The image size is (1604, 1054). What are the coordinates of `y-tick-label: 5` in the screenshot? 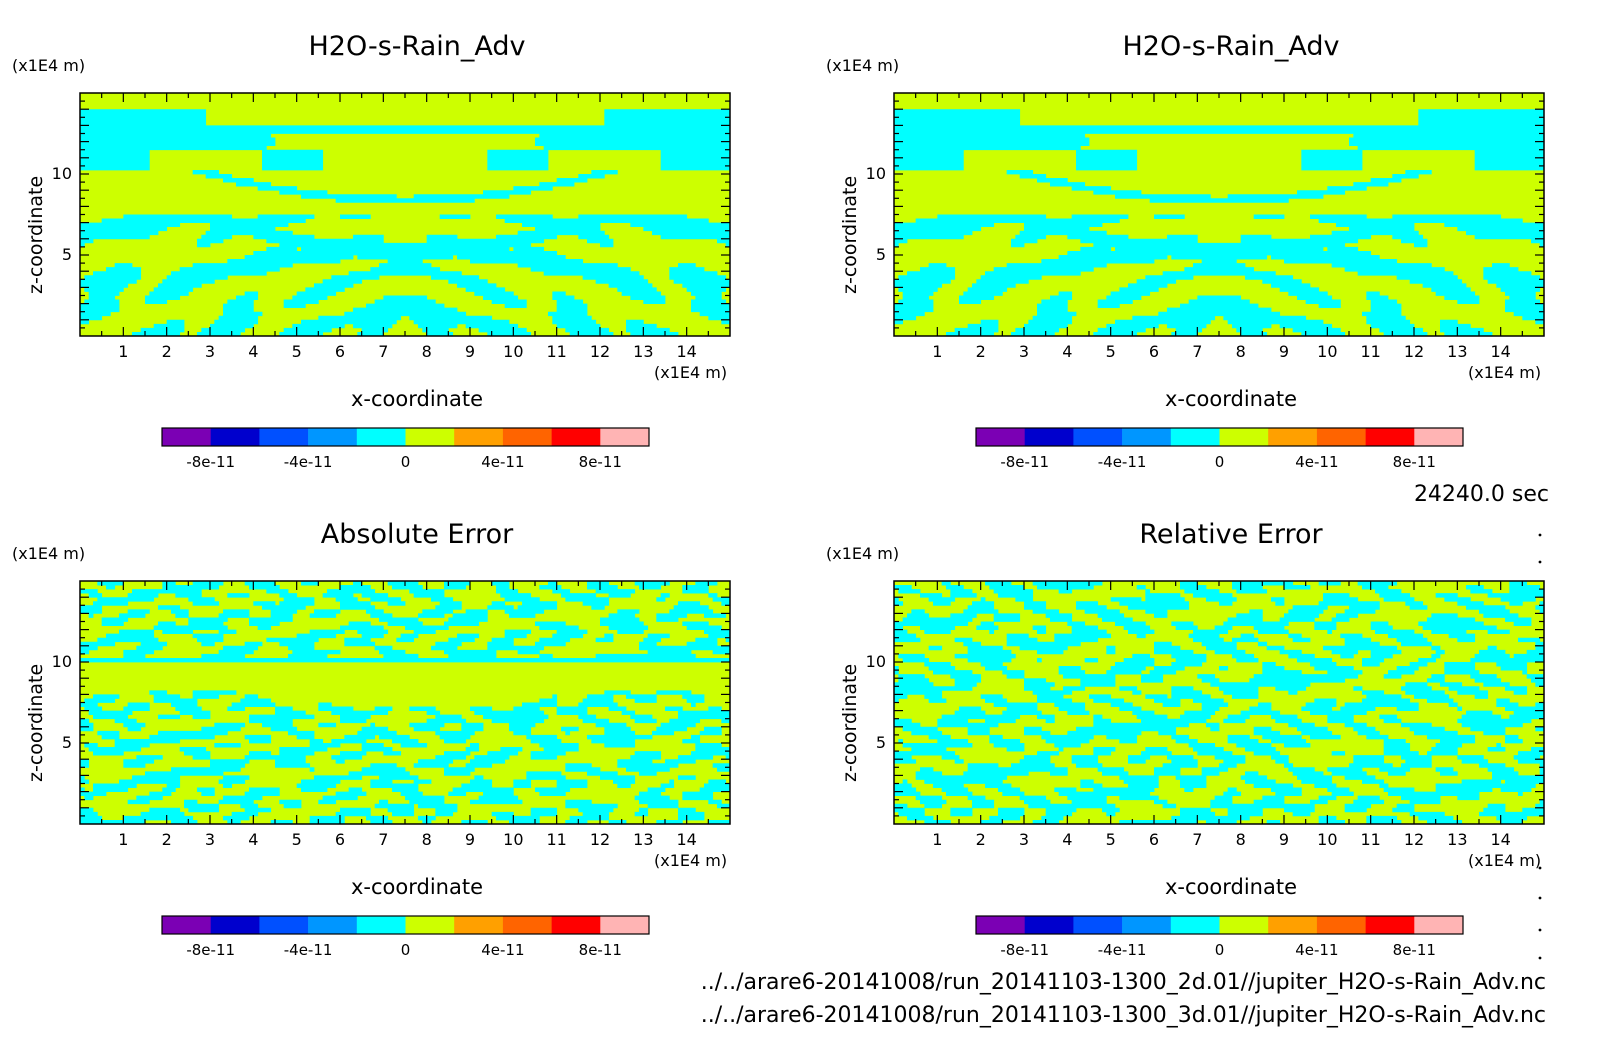 It's located at (66, 742).